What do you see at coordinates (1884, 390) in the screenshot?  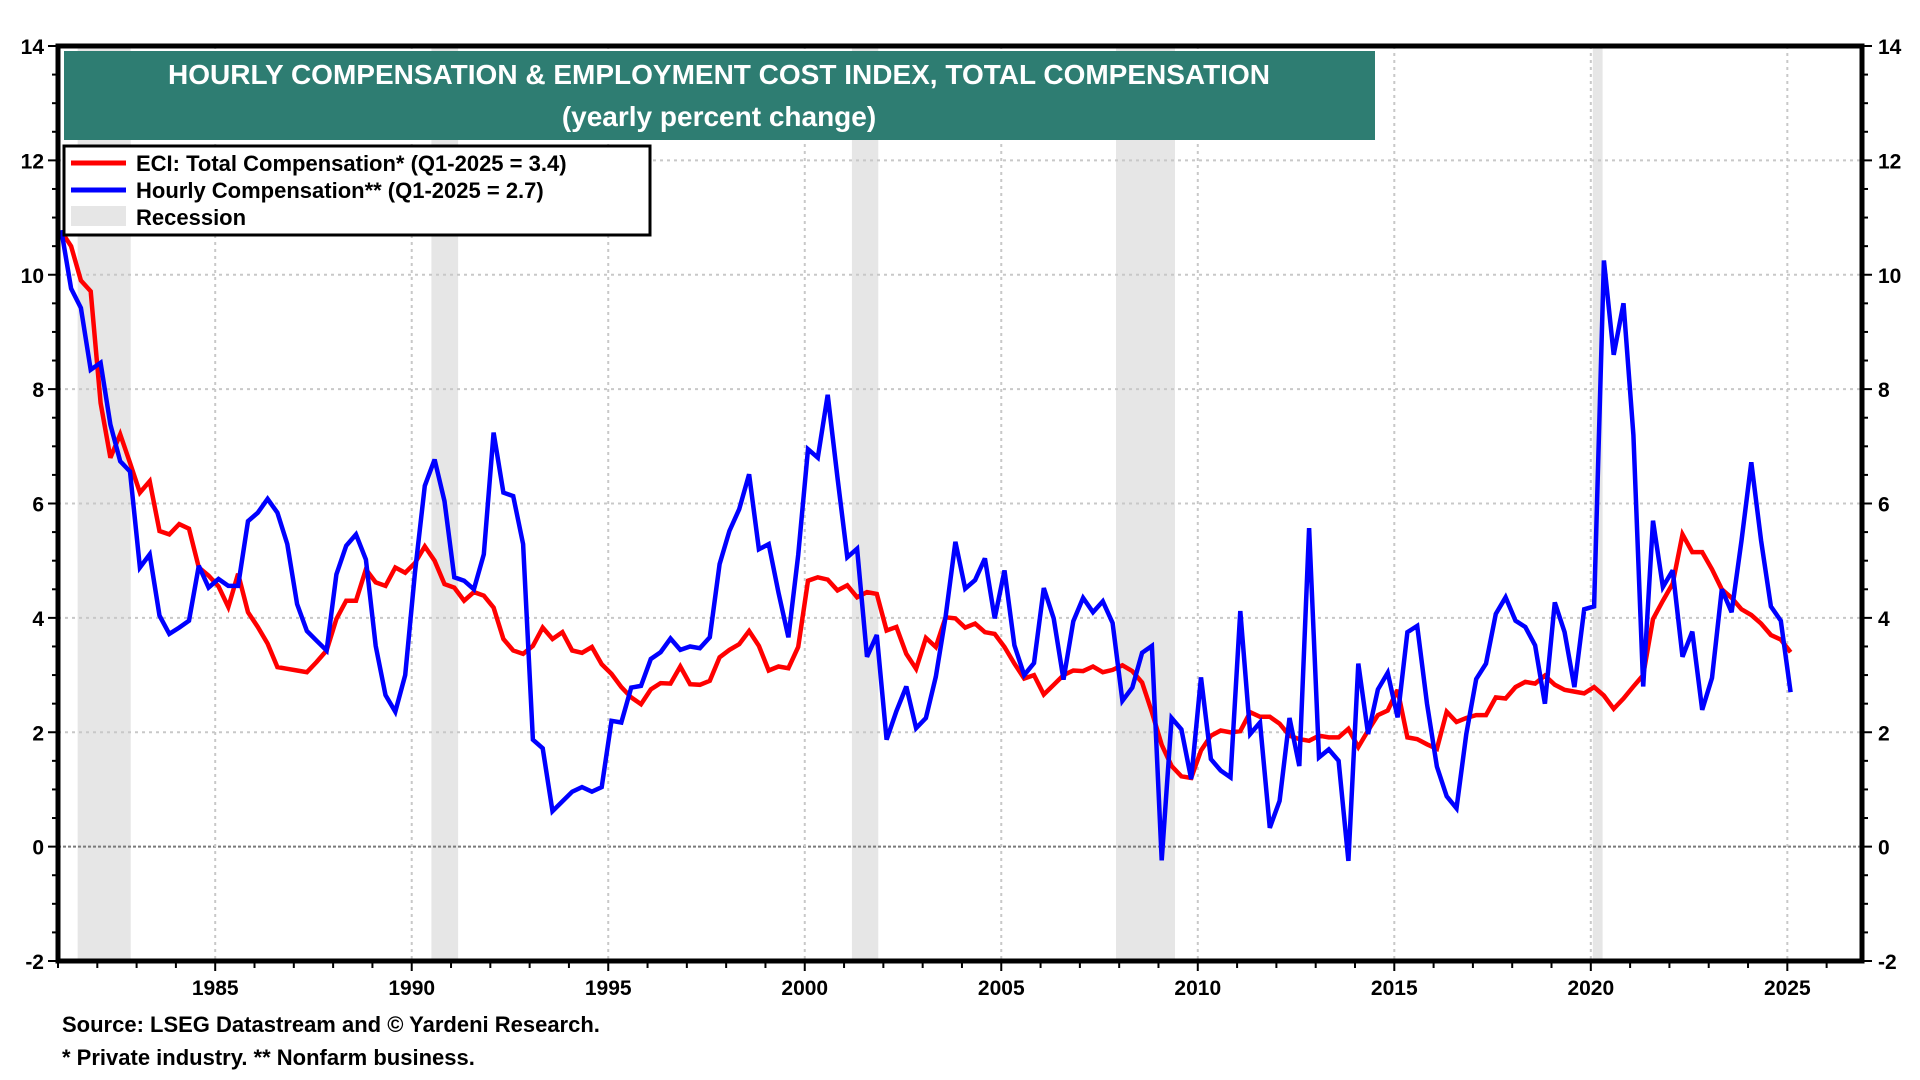 I see `y-tick-label-right: 8` at bounding box center [1884, 390].